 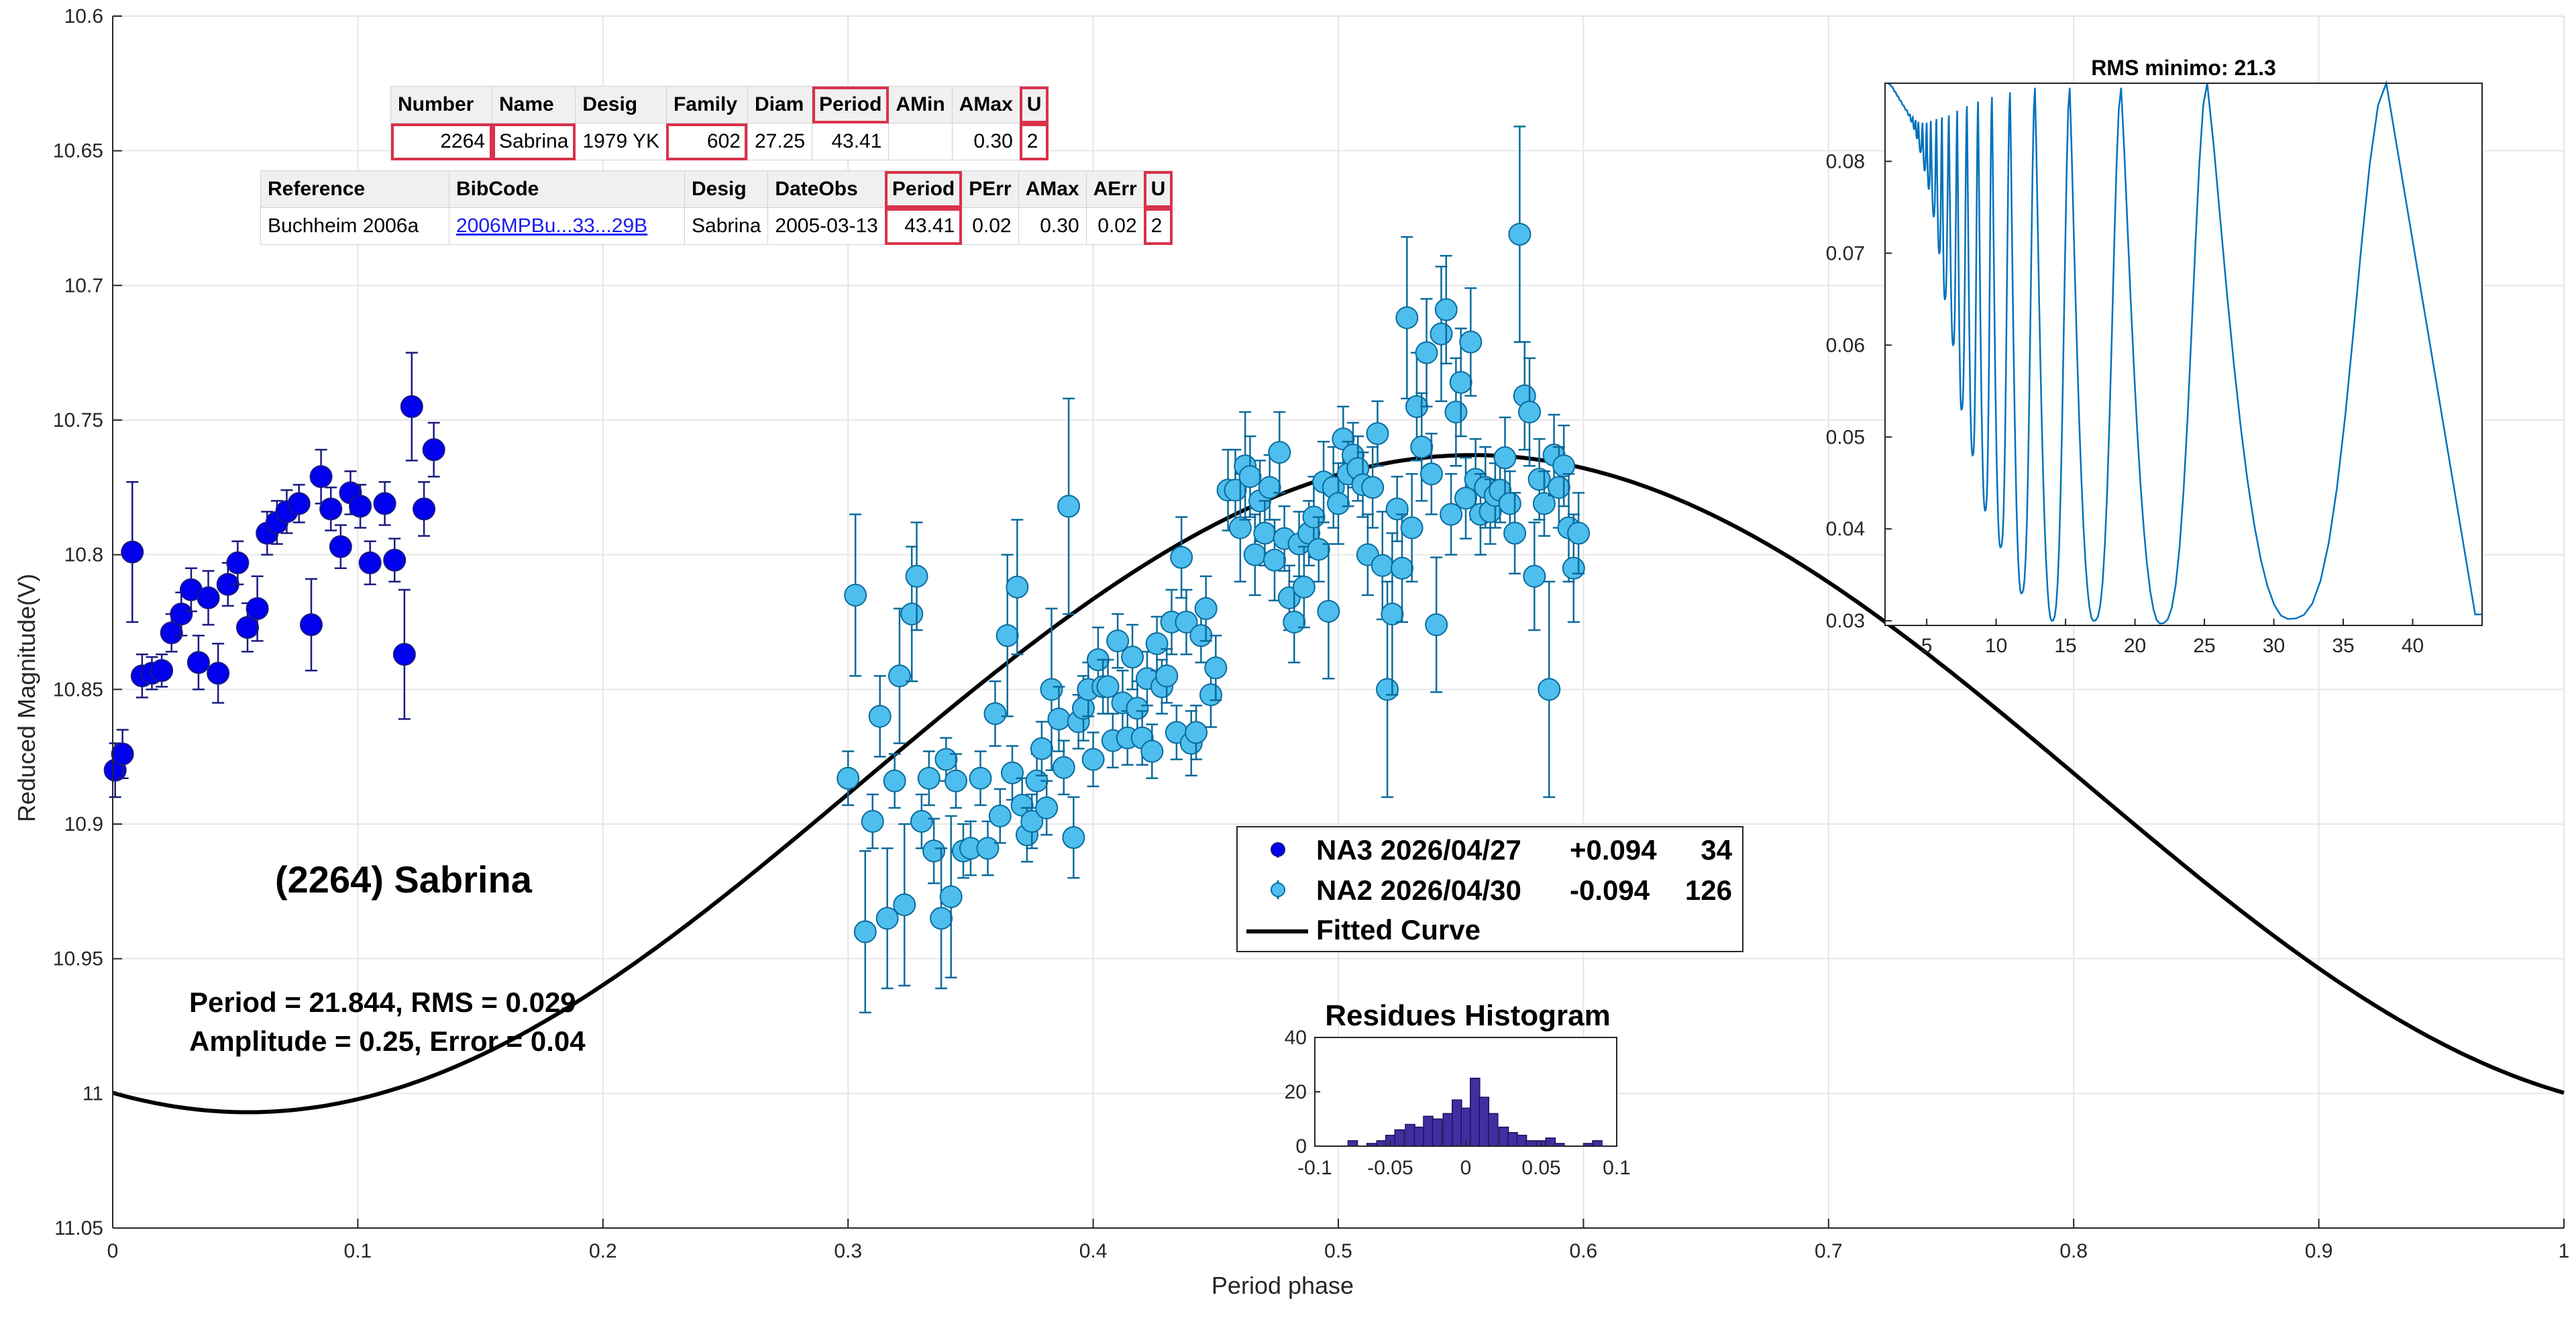 What do you see at coordinates (621, 104) in the screenshot?
I see `hdr-desig: Desig` at bounding box center [621, 104].